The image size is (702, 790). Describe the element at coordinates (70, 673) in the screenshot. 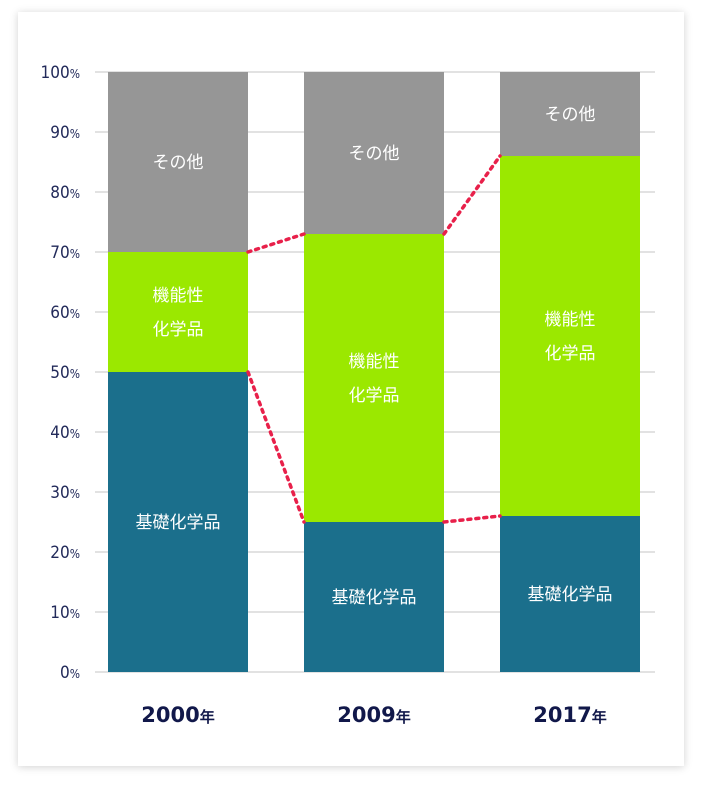

I see `y-tick-label: 0%` at that location.